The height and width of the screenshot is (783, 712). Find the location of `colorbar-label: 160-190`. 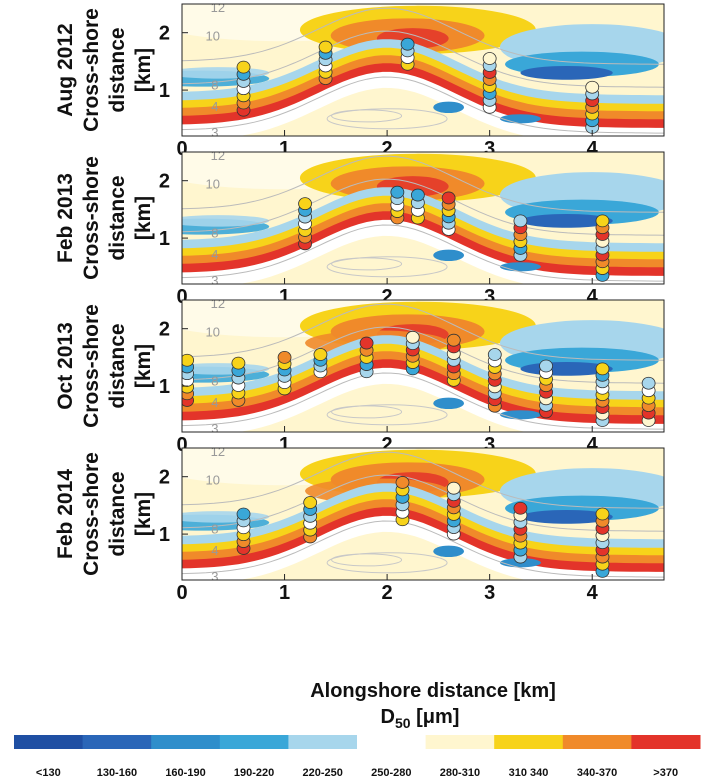

colorbar-label: 160-190 is located at coordinates (185, 773).